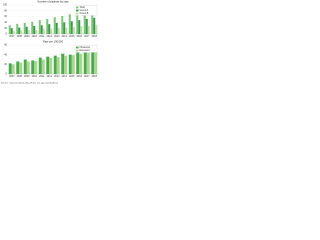 Image resolution: width=320 pixels, height=240 pixels. I want to click on y-tick-label: 100, so click(5, 5).